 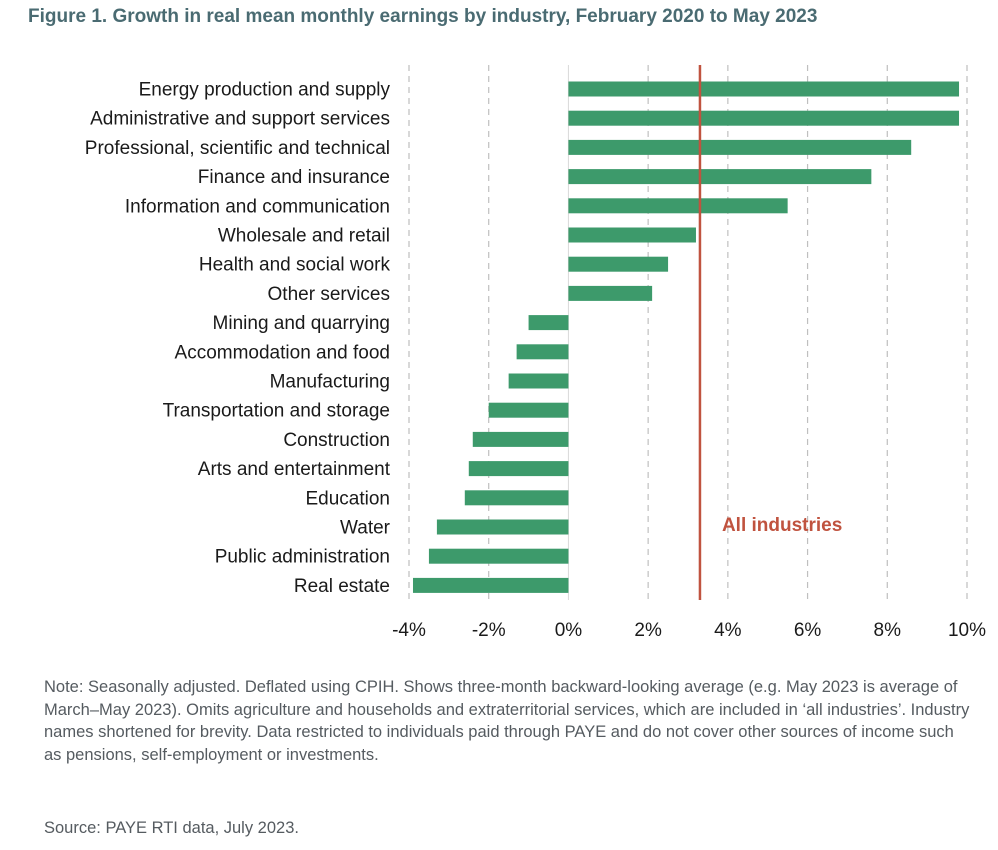 I want to click on category-label: Health and social work, so click(x=295, y=265).